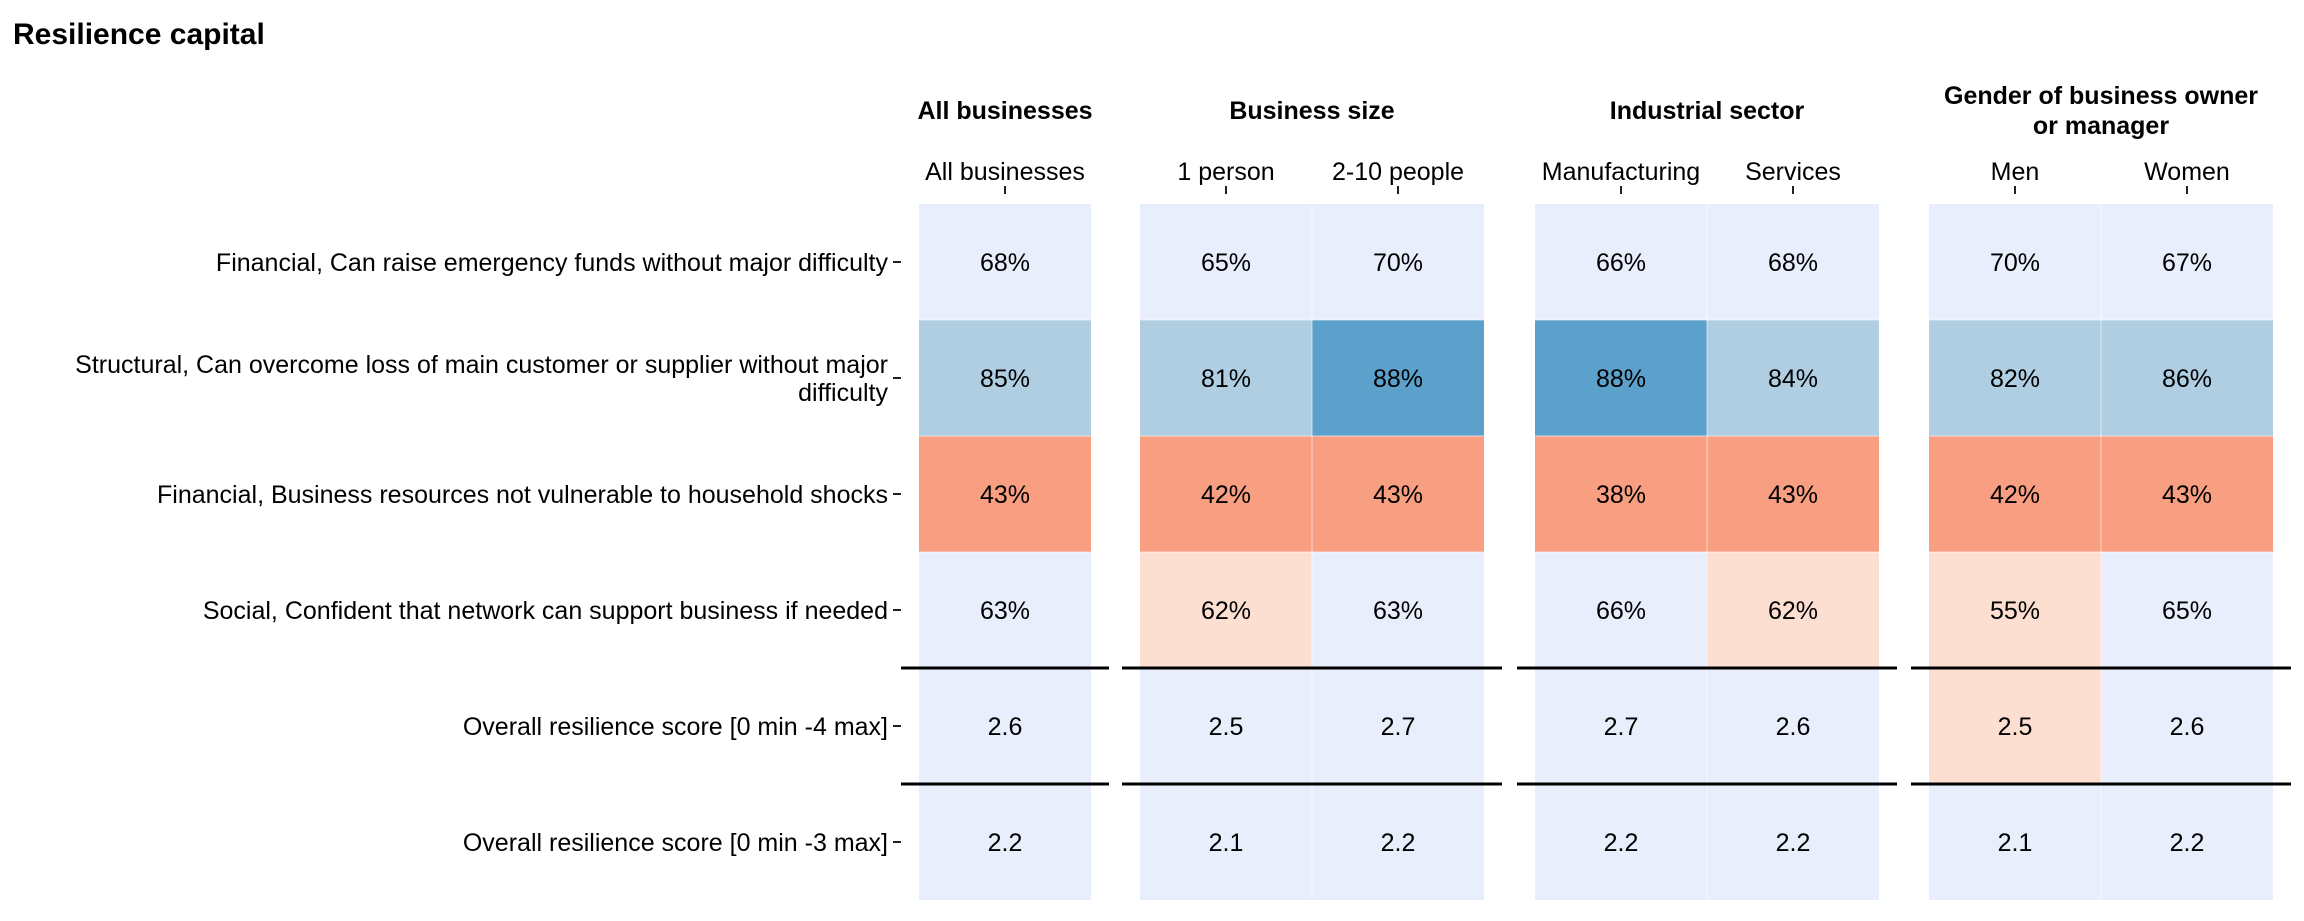 This screenshot has width=2304, height=921. I want to click on cell-value: 86%, so click(2187, 379).